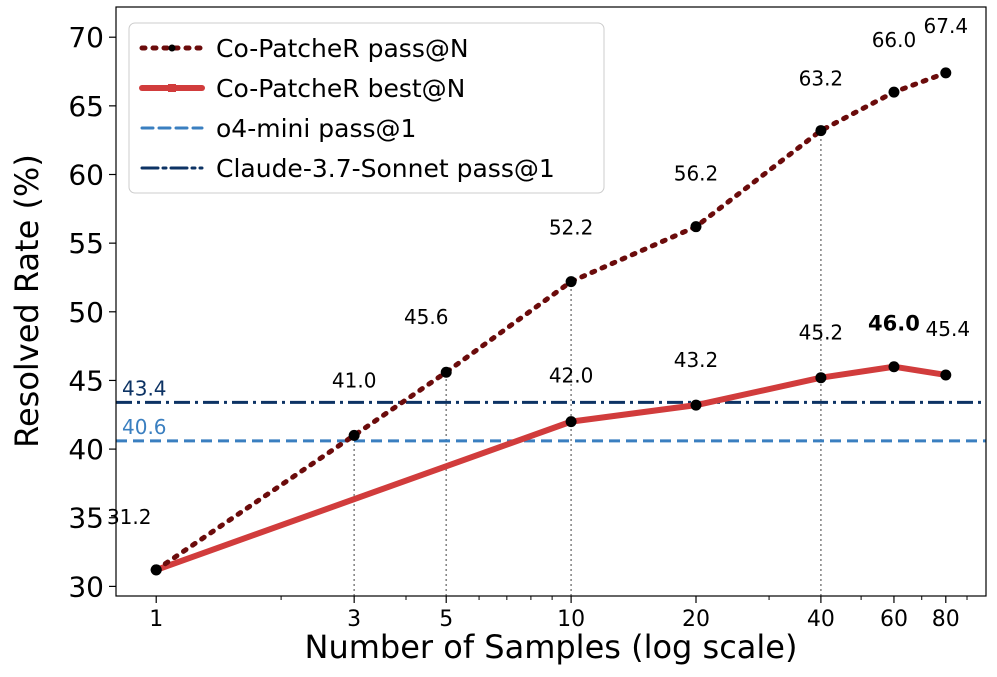 This screenshot has width=997, height=677. I want to click on legend-label: Co-PatcheR pass@N, so click(342, 48).